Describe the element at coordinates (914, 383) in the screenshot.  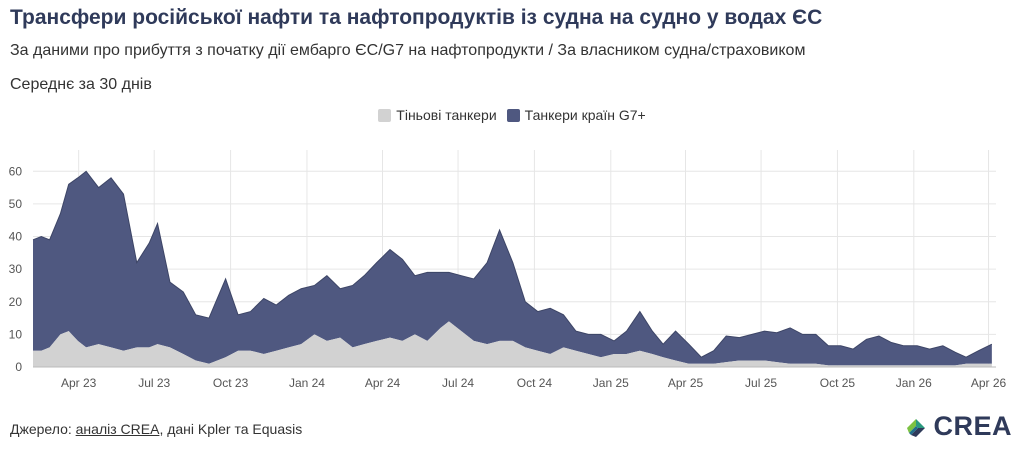
I see `x-tick-label: Jan 26` at that location.